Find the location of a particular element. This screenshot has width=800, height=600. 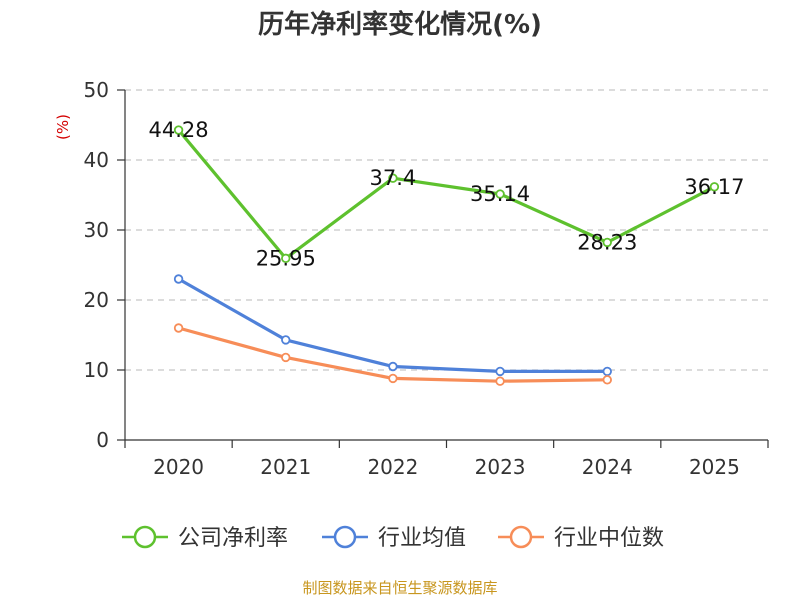

legend: 公司净利率 行业均值 行业中位数 is located at coordinates (393, 538).